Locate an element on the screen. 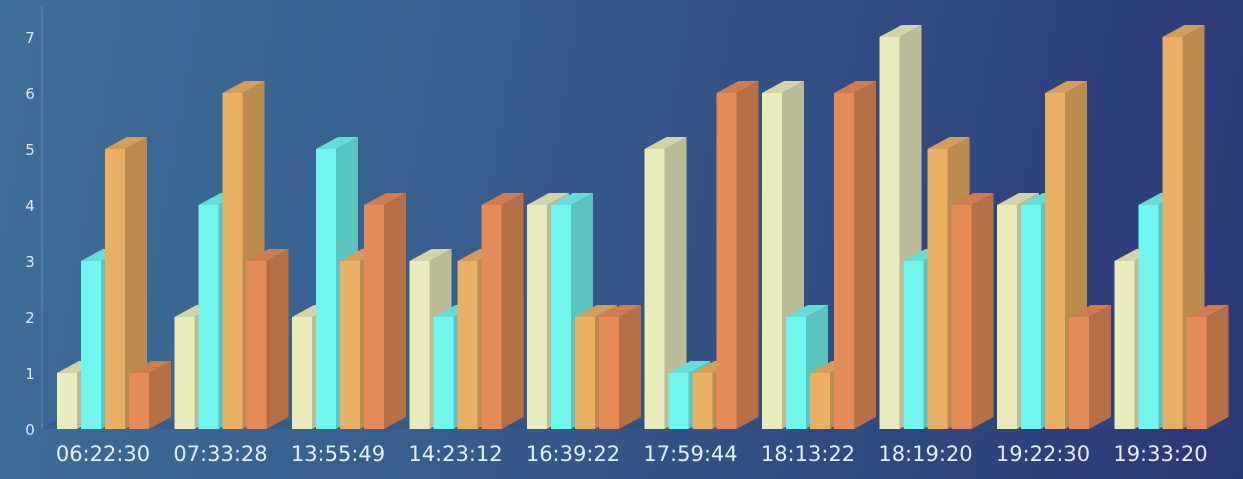 This screenshot has height=479, width=1243. bar-06:22:30-s4 is located at coordinates (150, 395).